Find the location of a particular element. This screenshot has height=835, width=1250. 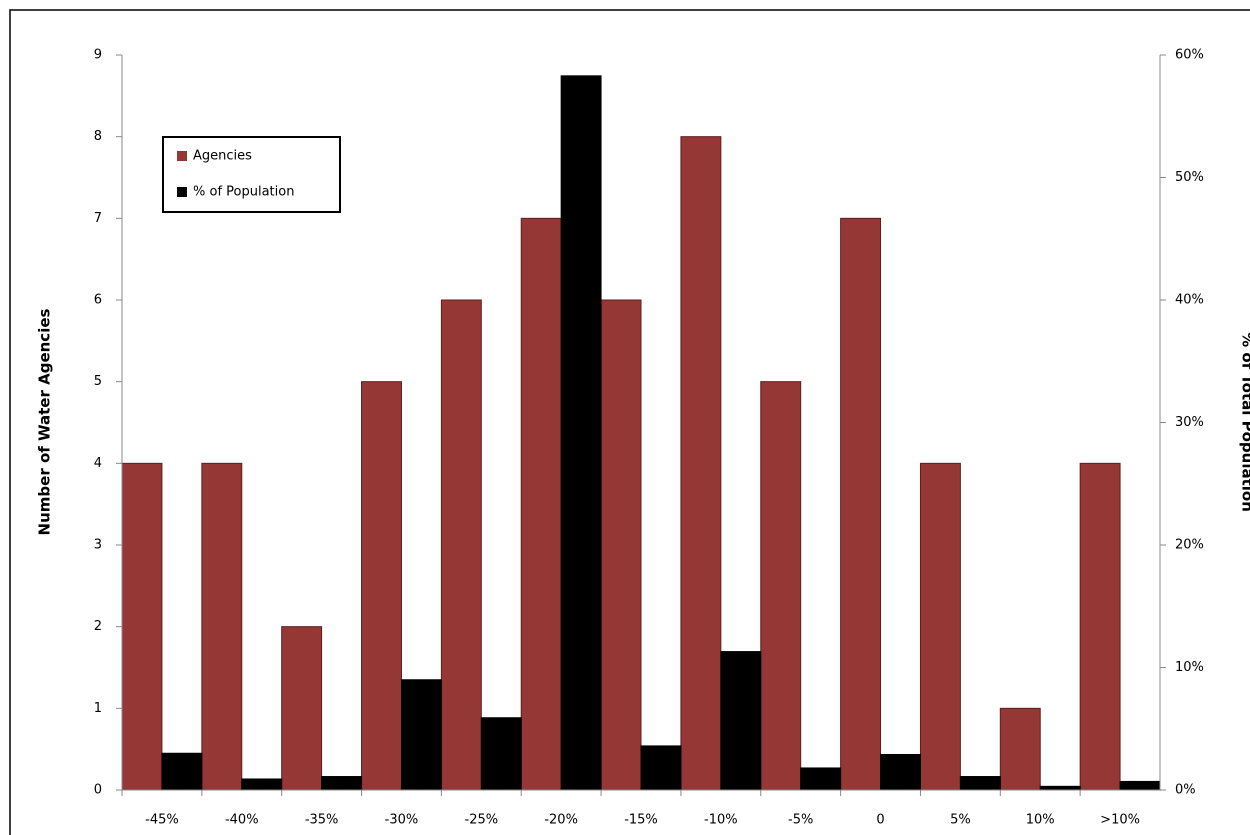

y-axis-title: Number of Water Agencies is located at coordinates (45, 421).